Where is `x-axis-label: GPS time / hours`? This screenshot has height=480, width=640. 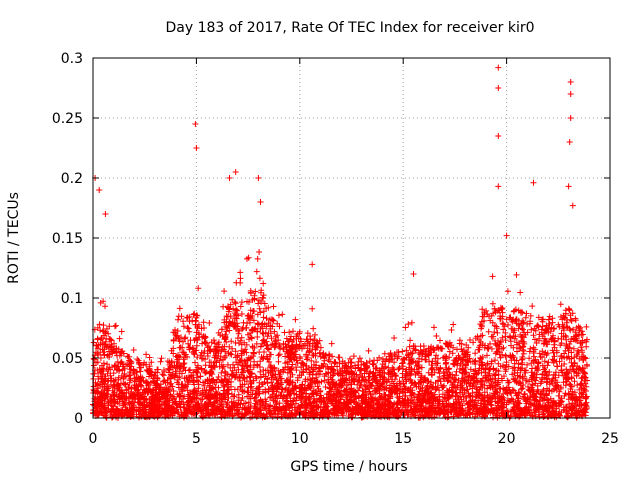
x-axis-label: GPS time / hours is located at coordinates (348, 467).